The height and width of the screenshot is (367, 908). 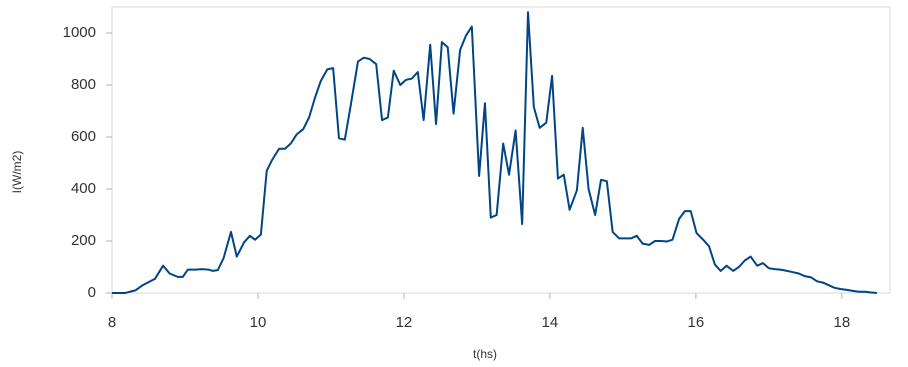 I want to click on y-tick-label: 600, so click(x=83, y=136).